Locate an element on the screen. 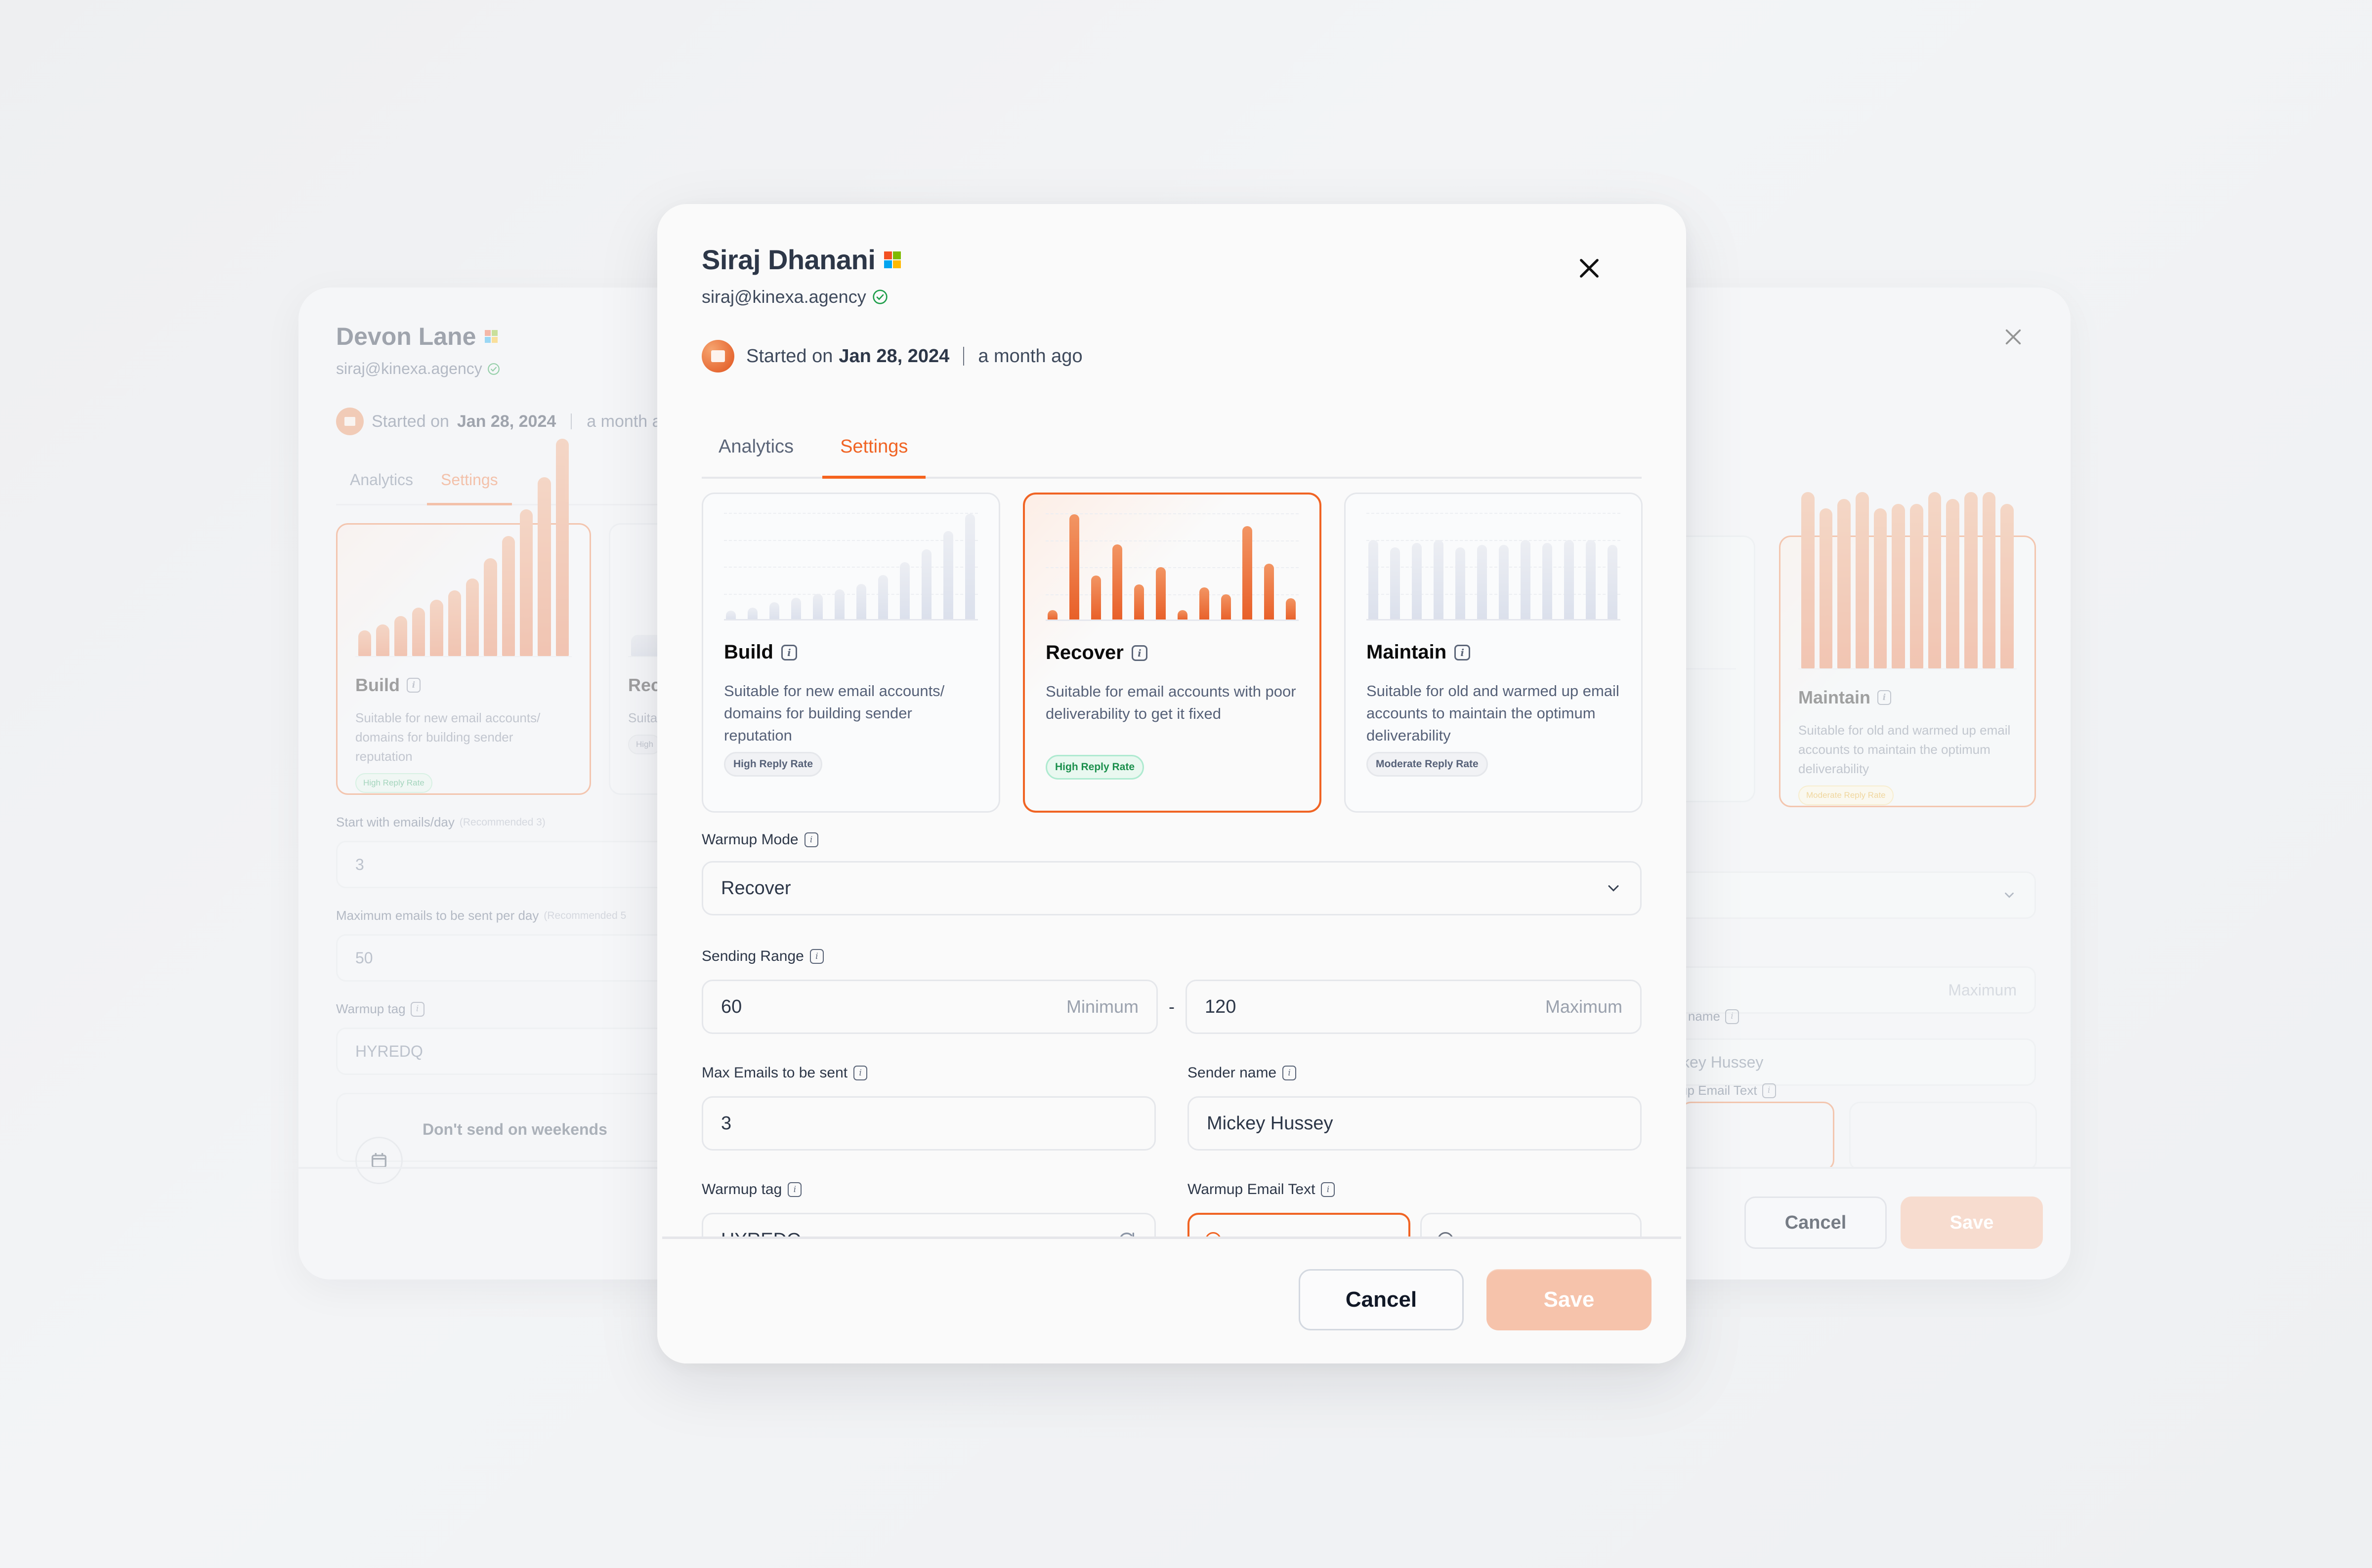  bg-tag-label: Warmup tag i is located at coordinates (669, 1009).